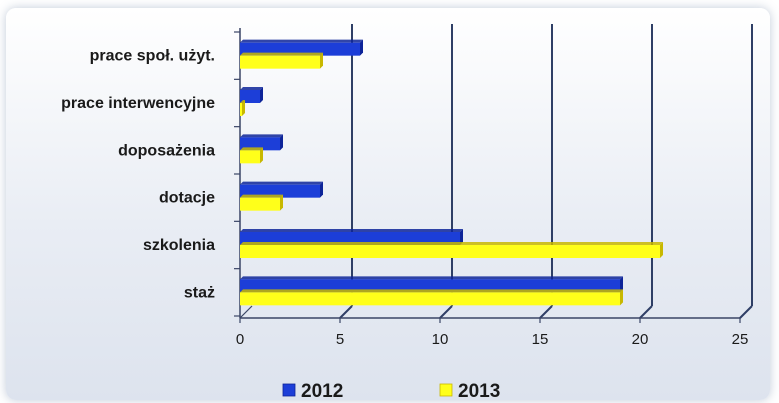  Describe the element at coordinates (138, 103) in the screenshot. I see `category-label-1: prace interwencyjne` at that location.